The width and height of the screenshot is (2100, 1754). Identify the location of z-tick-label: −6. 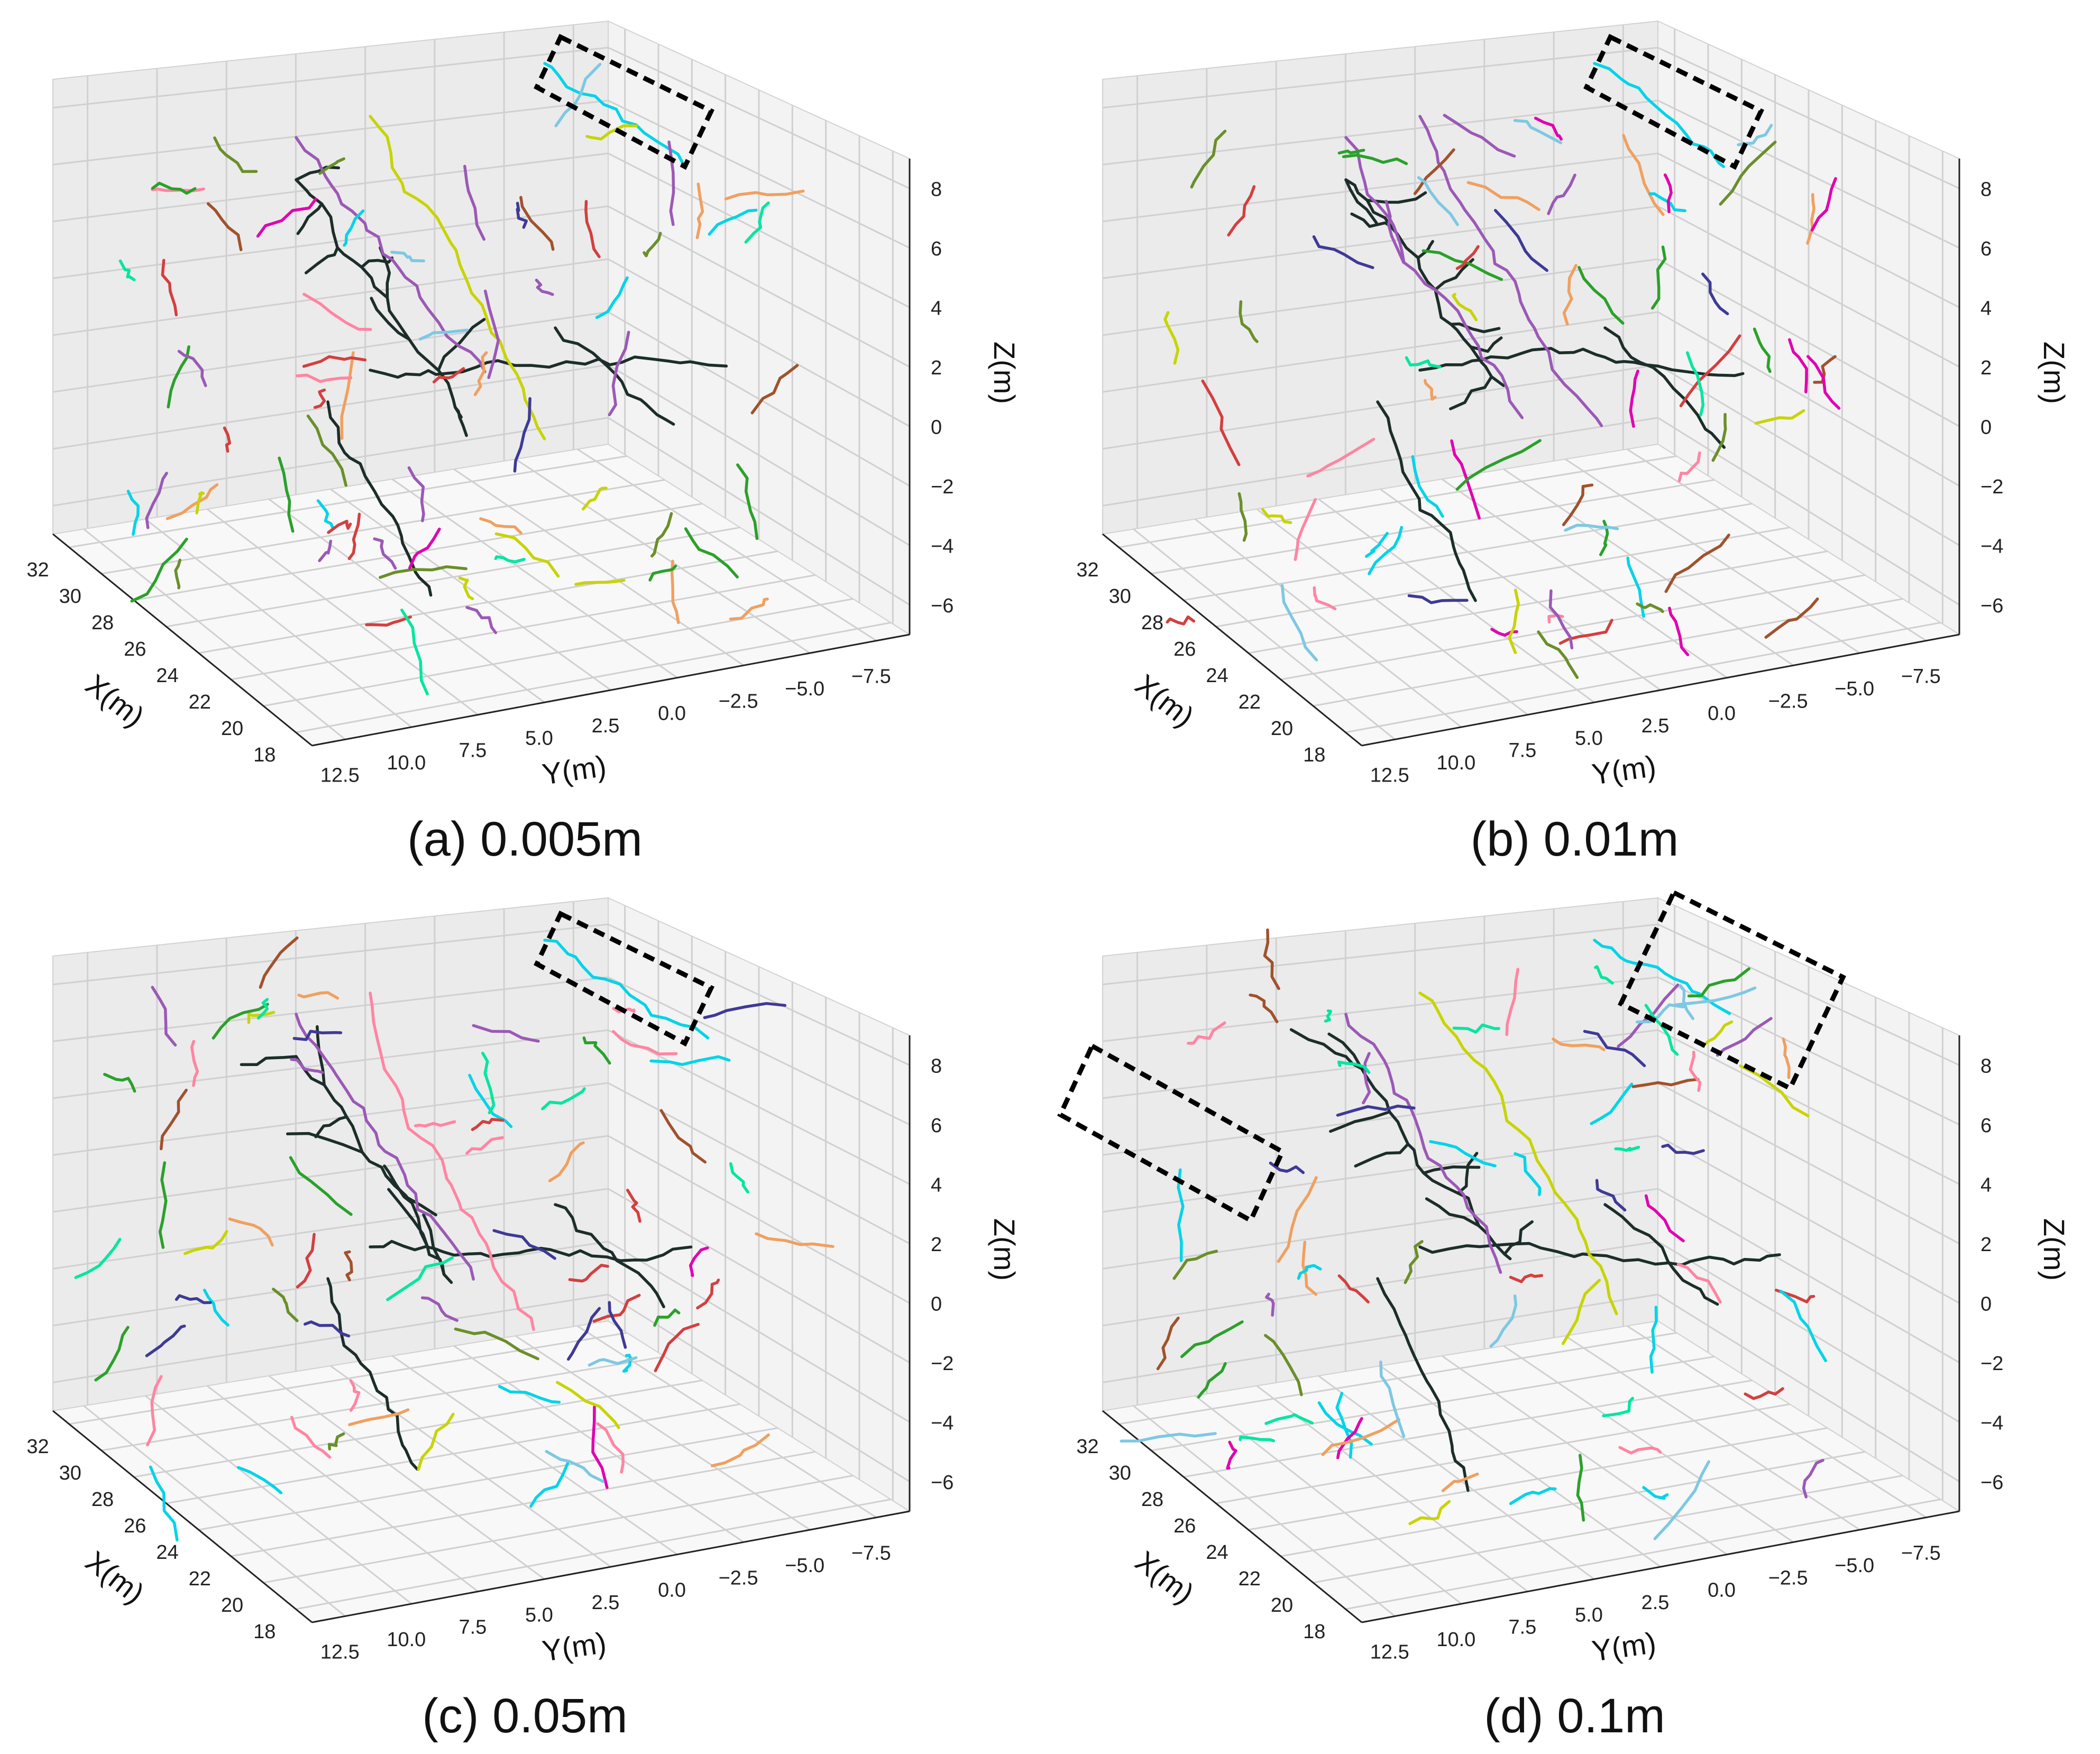
(1991, 1483).